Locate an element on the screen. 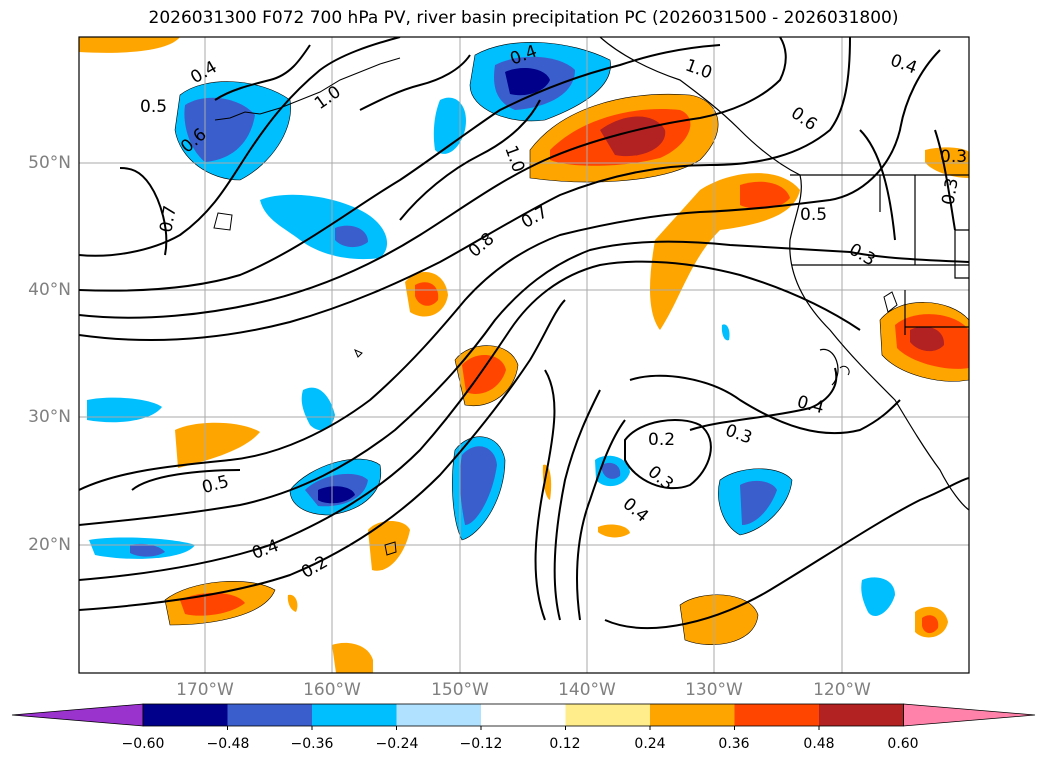  lat-label: 30°N is located at coordinates (49, 417).